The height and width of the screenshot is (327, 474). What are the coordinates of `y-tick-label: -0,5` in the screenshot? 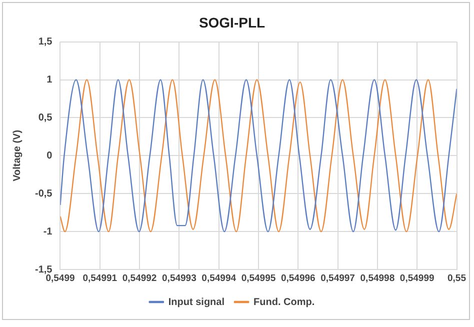 It's located at (43, 194).